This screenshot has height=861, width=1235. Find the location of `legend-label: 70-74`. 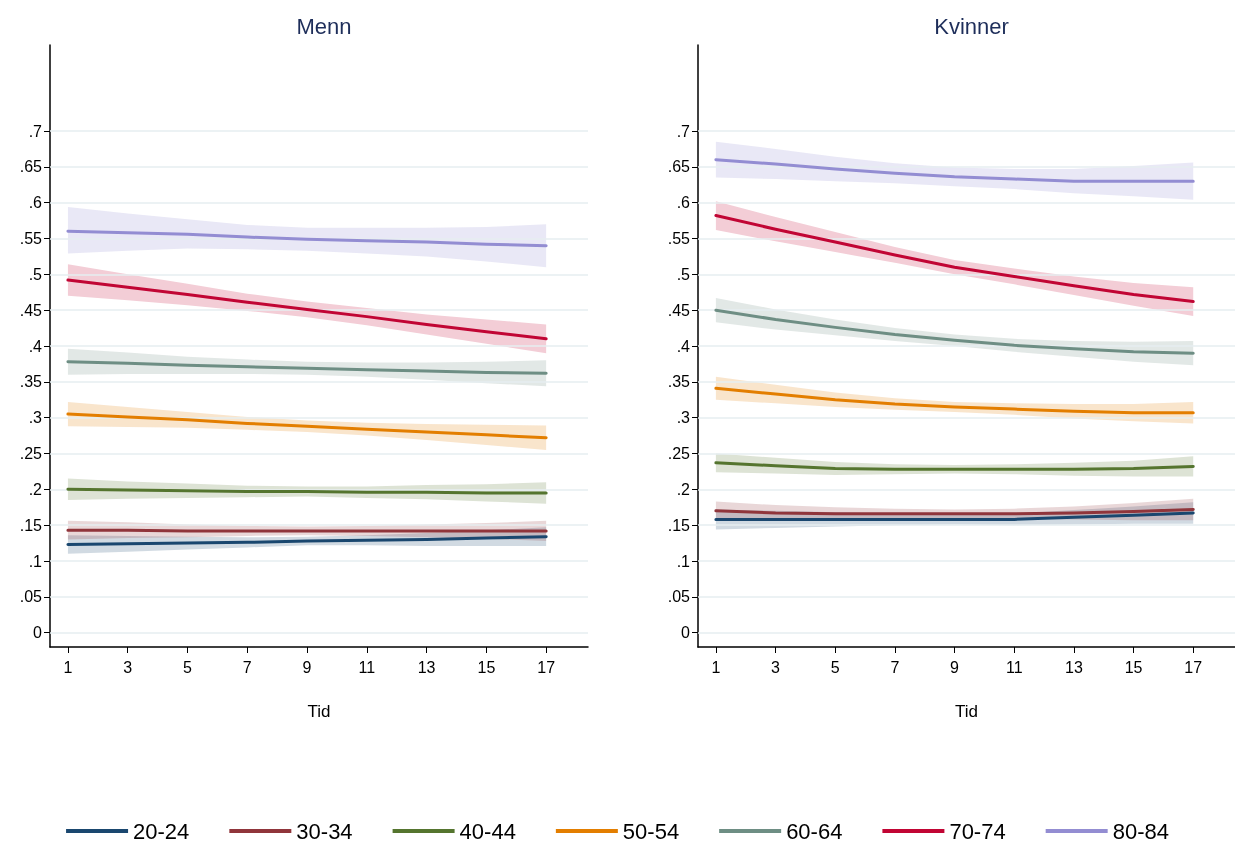

legend-label: 70-74 is located at coordinates (977, 831).